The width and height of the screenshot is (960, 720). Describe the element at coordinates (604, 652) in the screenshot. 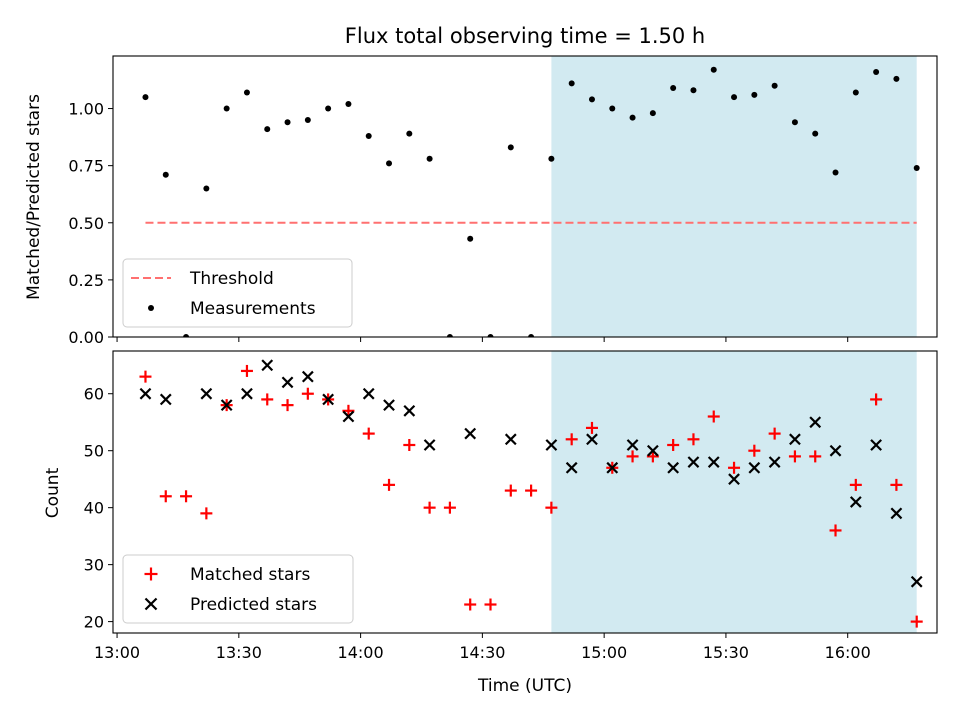

I see `x-tick-label: 15:00` at that location.